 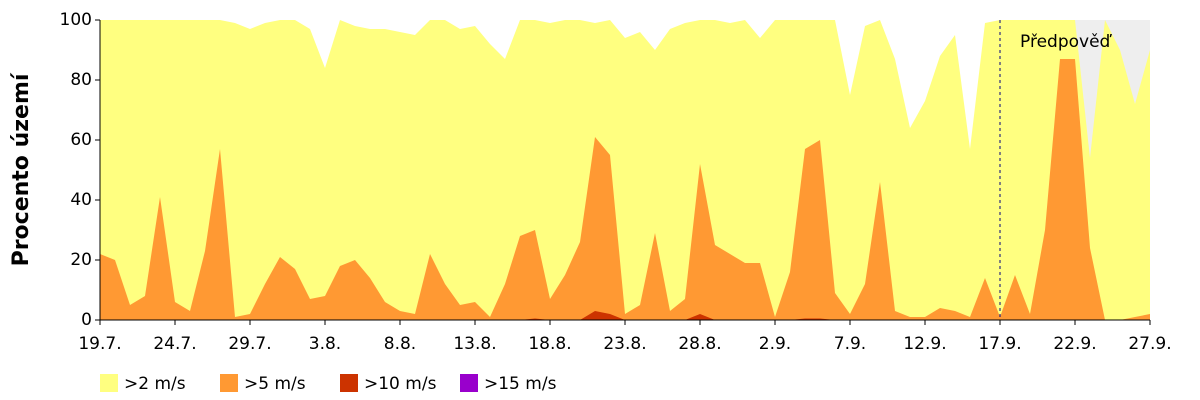 What do you see at coordinates (249, 344) in the screenshot?
I see `x-tick-label: 29.7.` at bounding box center [249, 344].